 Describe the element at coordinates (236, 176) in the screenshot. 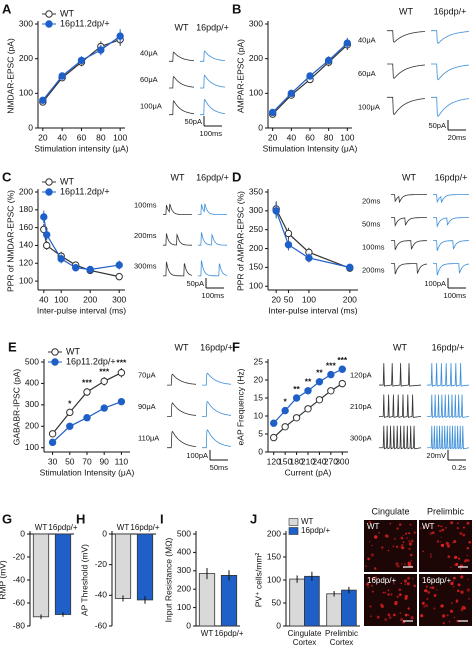

I see `panel-label: D` at that location.